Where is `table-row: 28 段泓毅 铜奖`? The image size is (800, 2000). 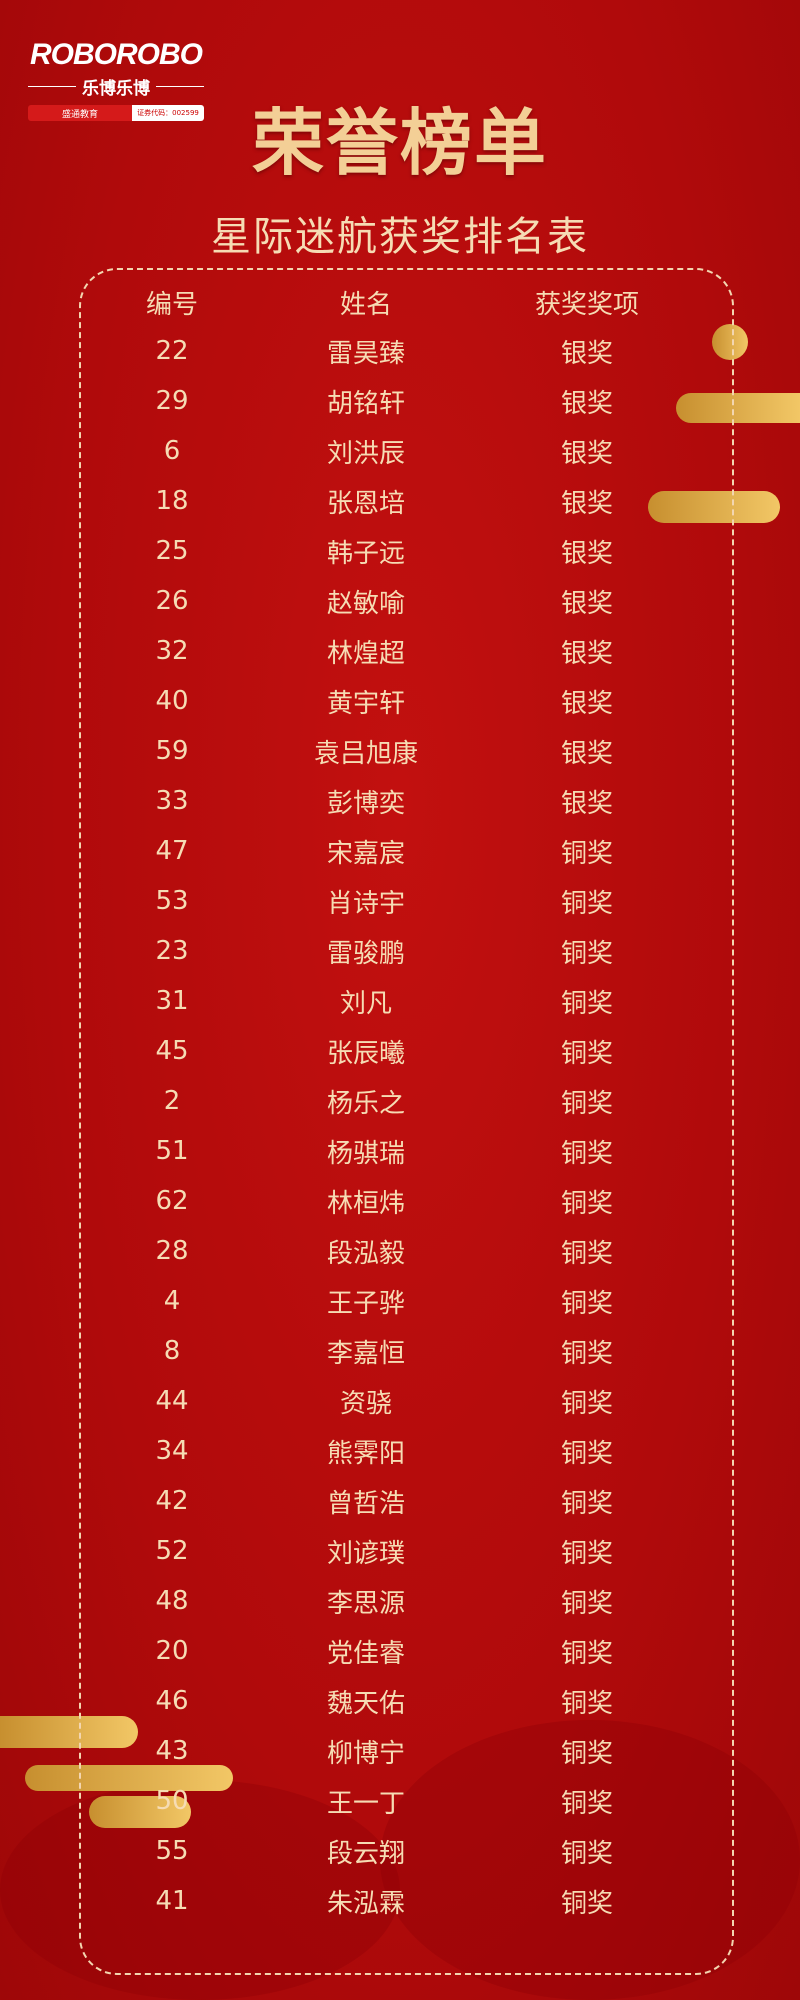 table-row: 28 段泓毅 铜奖 is located at coordinates (400, 1251).